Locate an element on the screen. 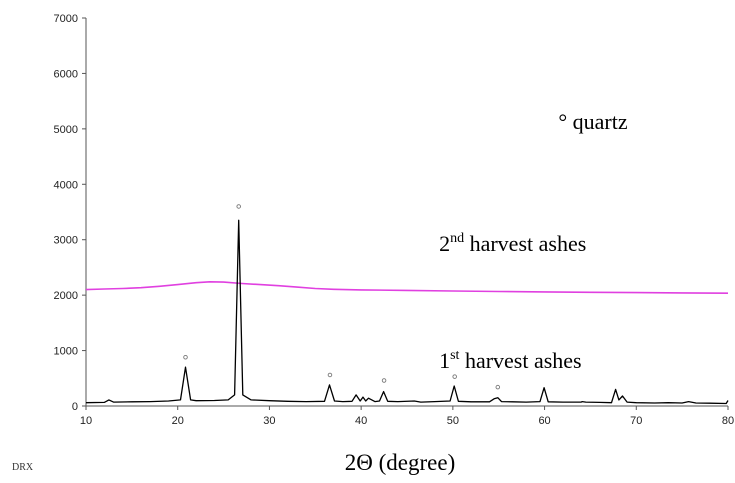  annotation-label: 2nd harvest ashes is located at coordinates (512, 243).